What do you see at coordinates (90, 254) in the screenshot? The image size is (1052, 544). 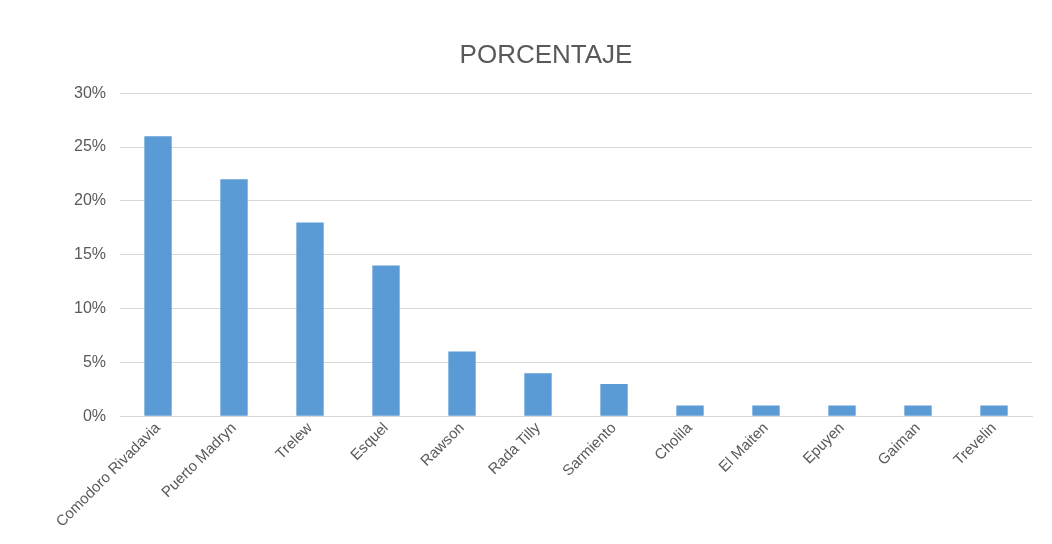 I see `y-tick-label: 15%` at bounding box center [90, 254].